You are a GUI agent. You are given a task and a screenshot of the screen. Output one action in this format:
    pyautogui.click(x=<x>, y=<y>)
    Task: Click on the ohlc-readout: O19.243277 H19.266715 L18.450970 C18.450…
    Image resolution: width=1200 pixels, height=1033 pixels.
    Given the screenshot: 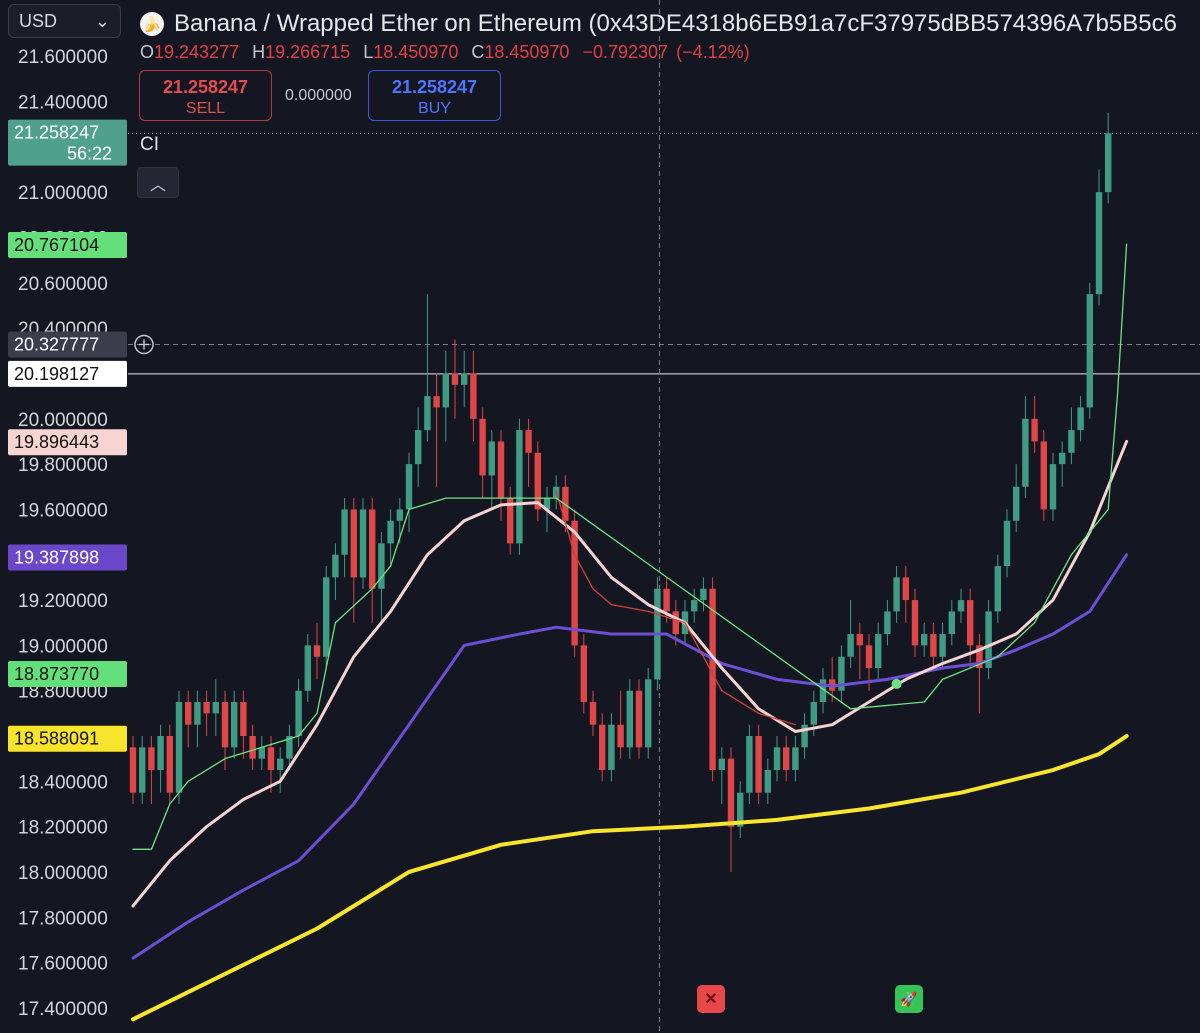 What is the action you would take?
    pyautogui.click(x=449, y=52)
    